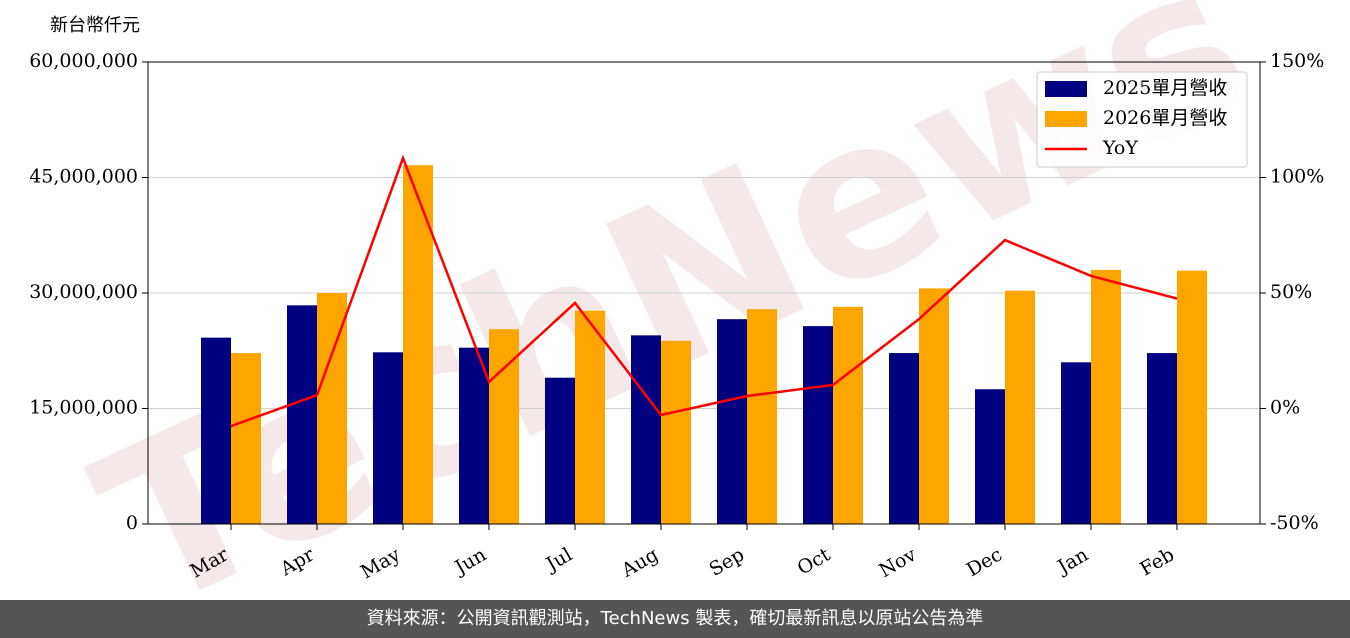  Describe the element at coordinates (726, 562) in the screenshot. I see `x-tick-label: Sep` at that location.